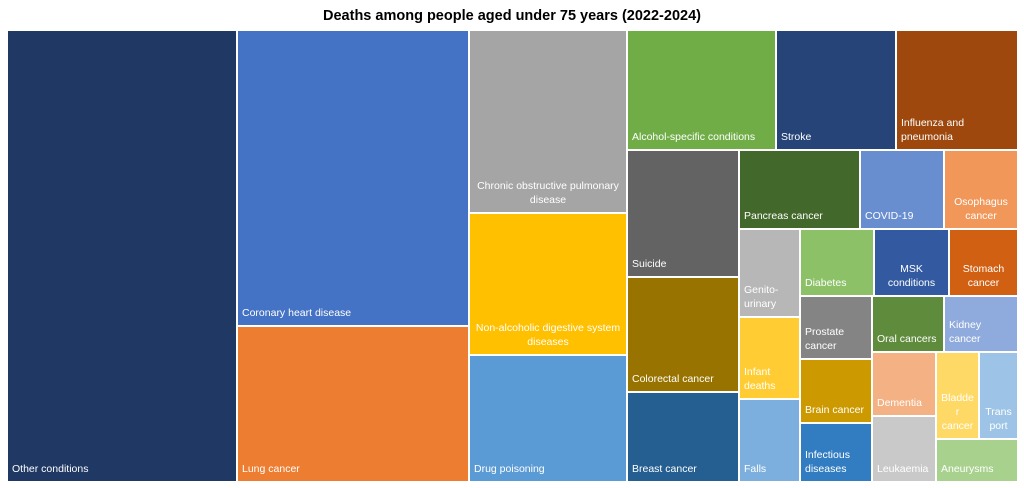 This screenshot has width=1024, height=488. I want to click on tile-label: Colorectal cancer, so click(673, 379).